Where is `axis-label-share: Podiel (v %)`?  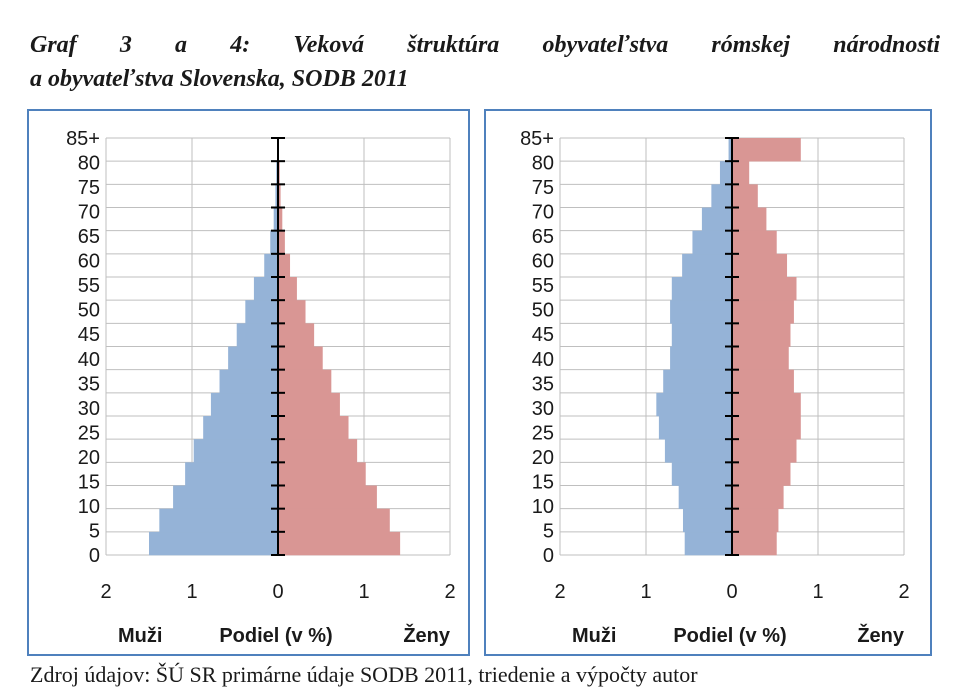 axis-label-share: Podiel (v %) is located at coordinates (275, 636).